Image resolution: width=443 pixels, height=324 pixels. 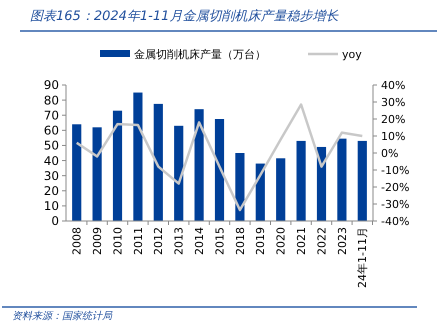 What do you see at coordinates (199, 241) in the screenshot?
I see `x-tick-label: 2014` at bounding box center [199, 241].